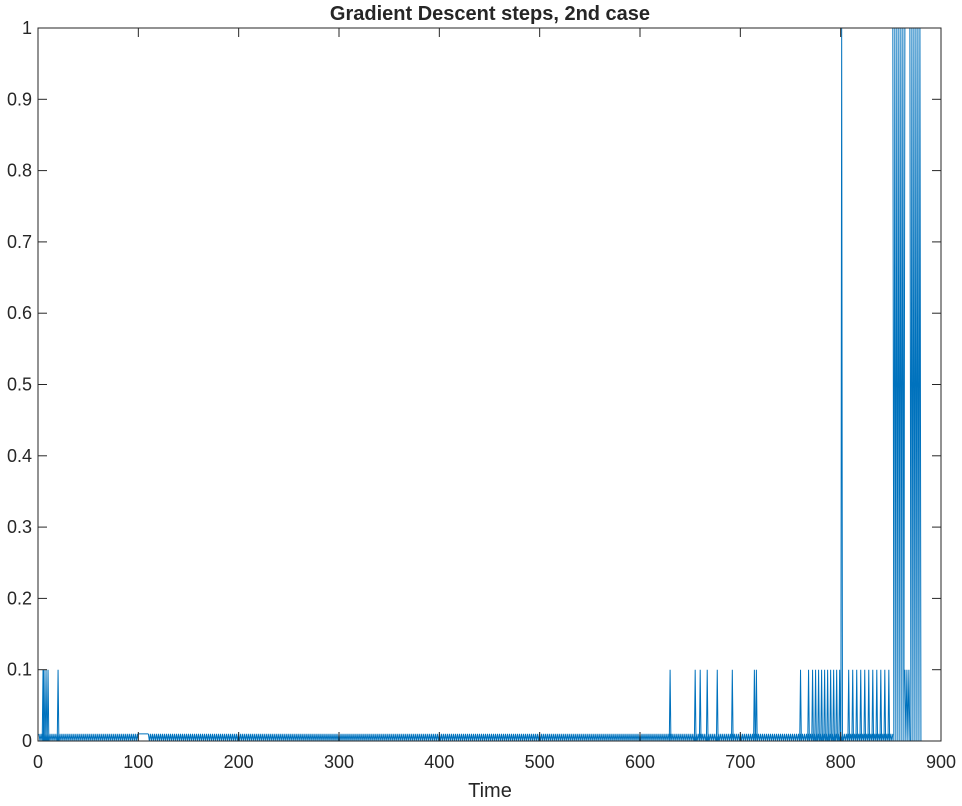 This screenshot has height=806, width=962. Describe the element at coordinates (19, 171) in the screenshot. I see `y-tick-label: 0.8` at that location.